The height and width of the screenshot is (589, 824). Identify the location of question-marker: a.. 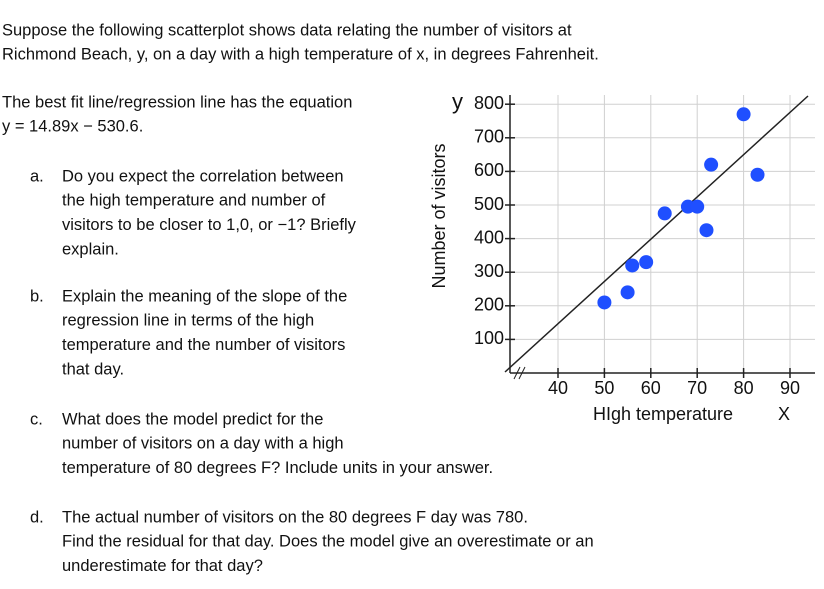
(37, 176).